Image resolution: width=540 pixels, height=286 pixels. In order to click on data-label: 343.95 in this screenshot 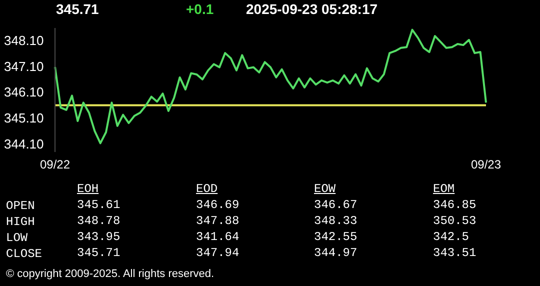, I will do `click(98, 237)`.